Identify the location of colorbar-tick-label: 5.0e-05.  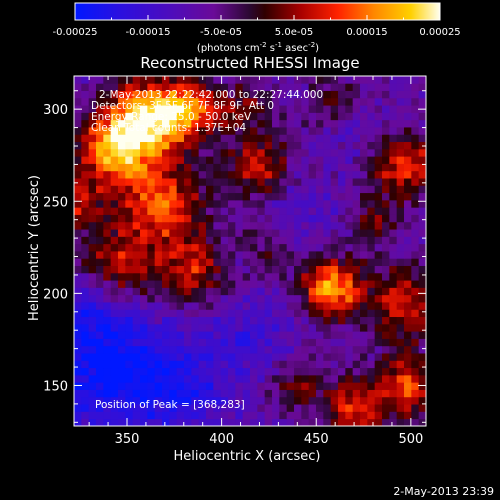
(294, 32).